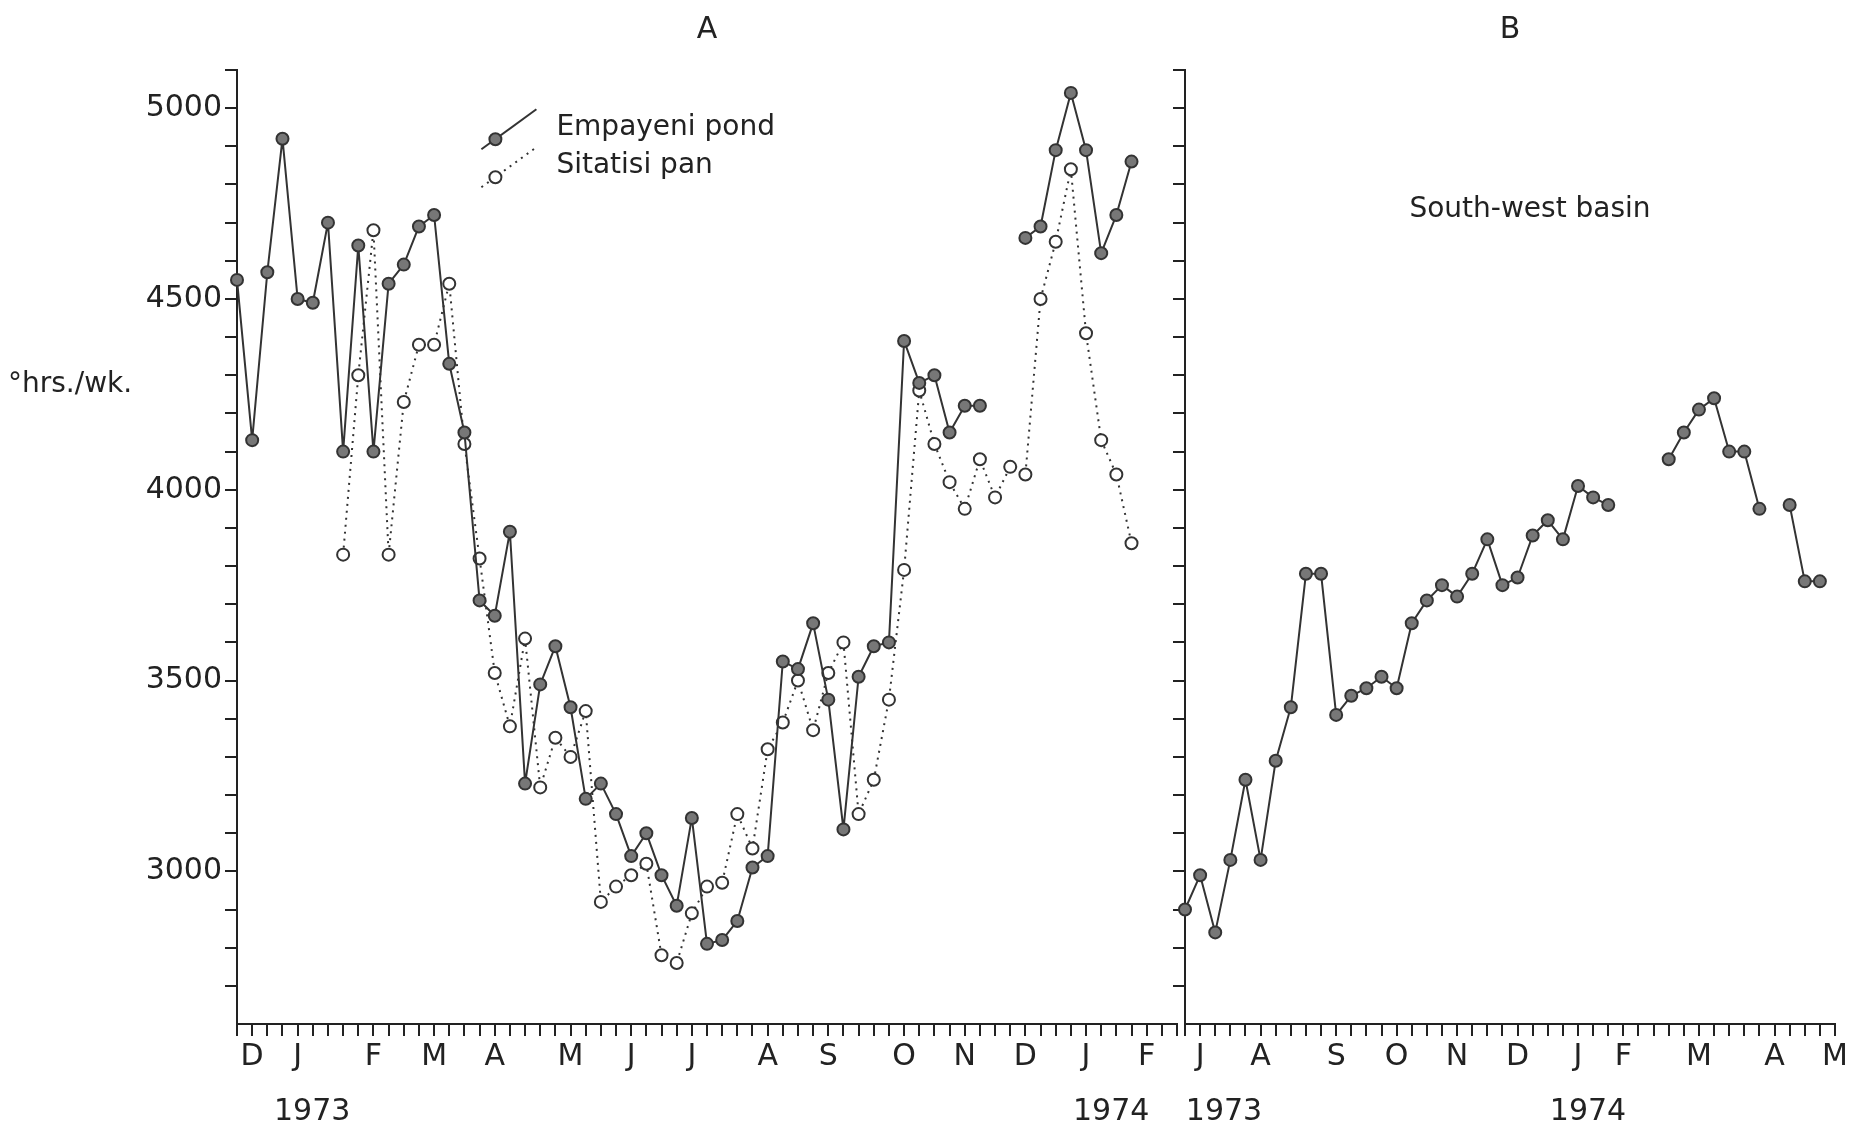 The width and height of the screenshot is (1862, 1138). What do you see at coordinates (904, 1054) in the screenshot?
I see `x-tick-label: O` at bounding box center [904, 1054].